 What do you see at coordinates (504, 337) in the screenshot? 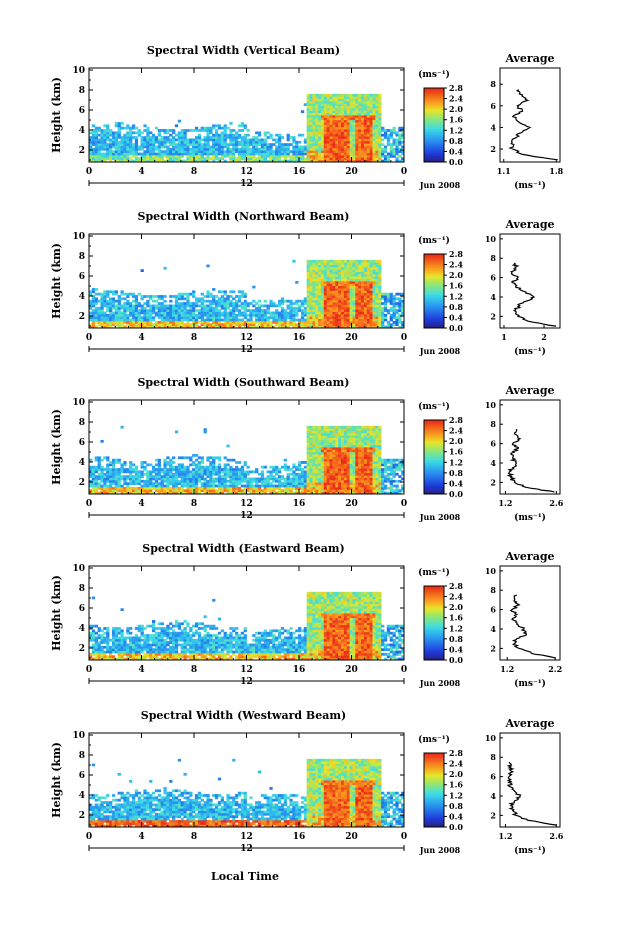
I see `average-x-tick-label: 1` at bounding box center [504, 337].